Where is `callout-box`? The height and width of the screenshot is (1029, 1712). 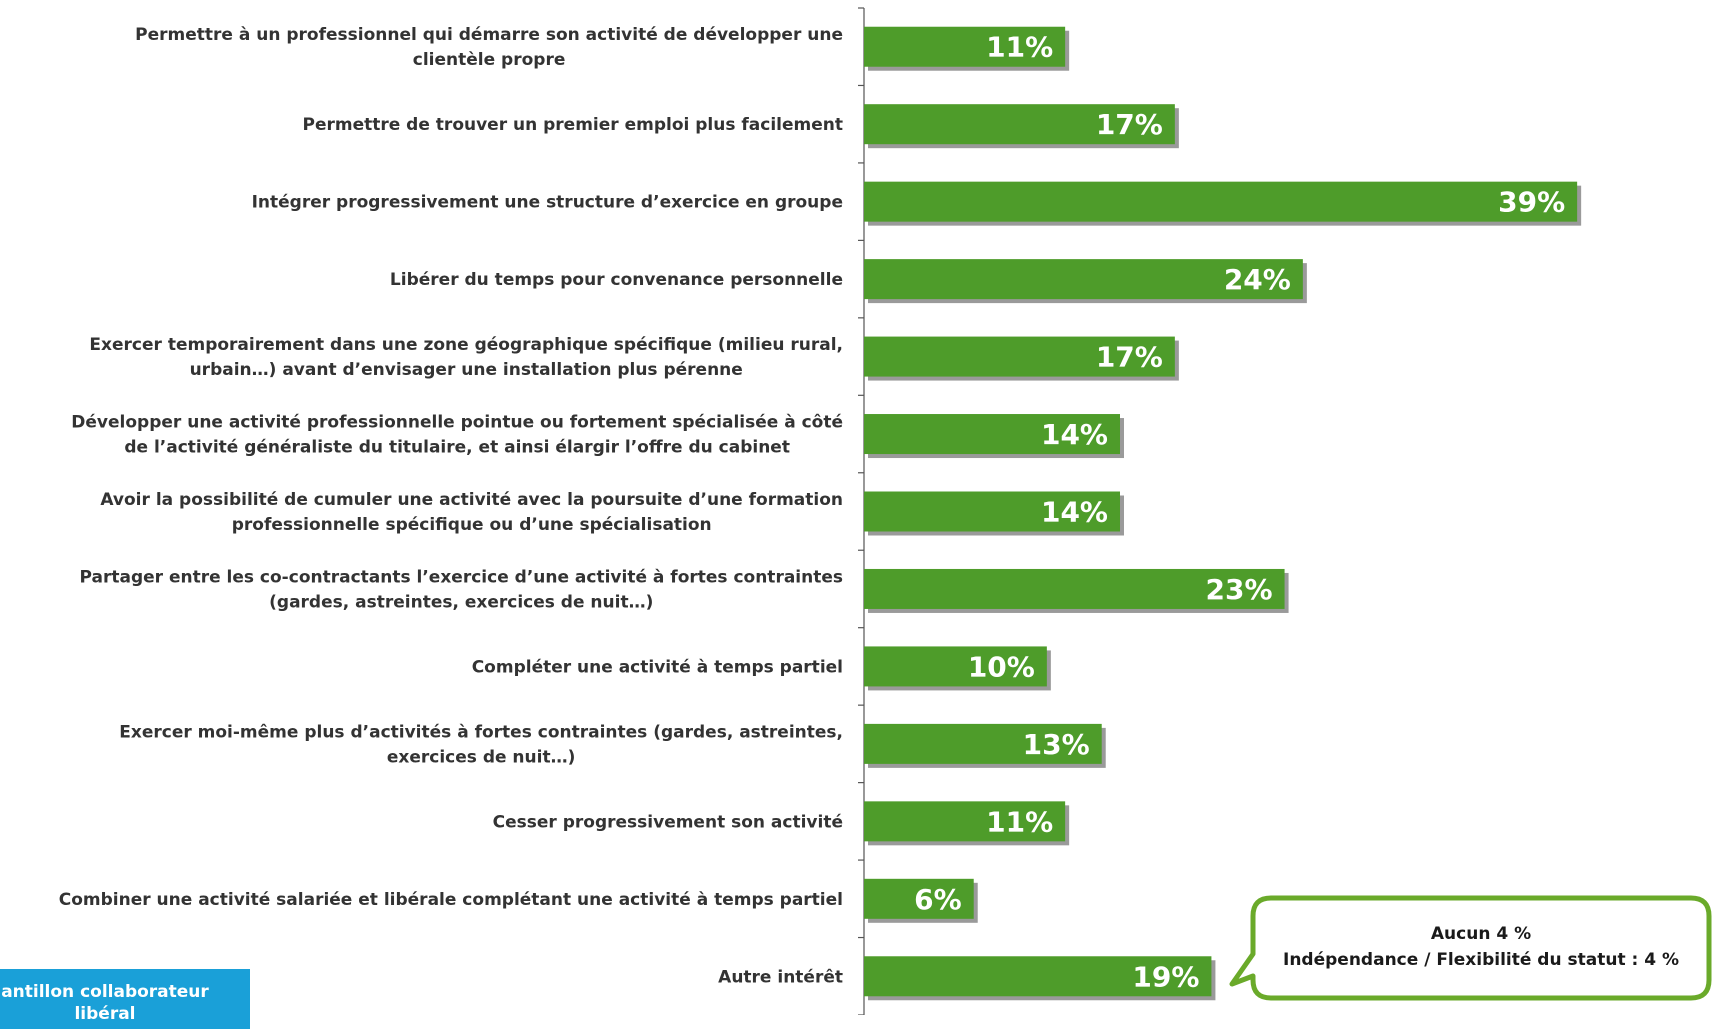
callout-box is located at coordinates (1470, 948).